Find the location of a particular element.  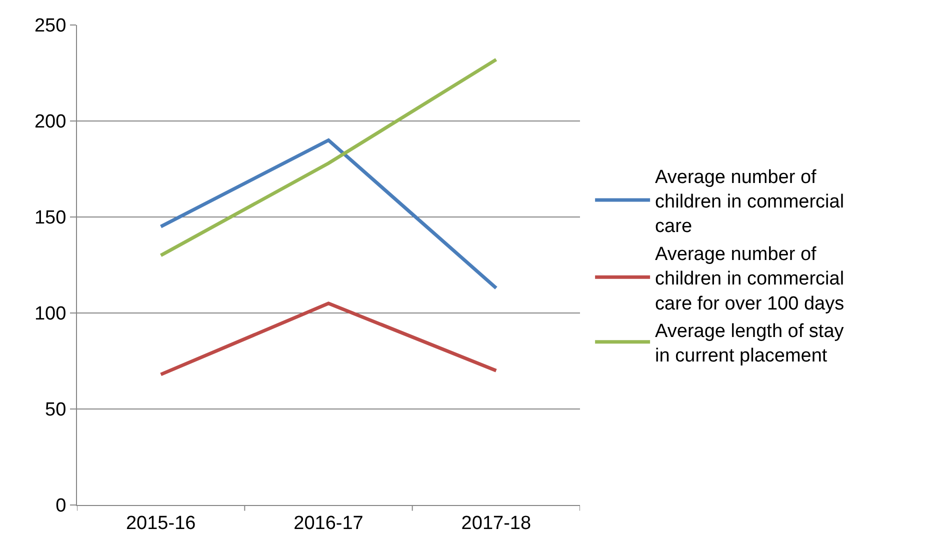

y-tick-label: 100 is located at coordinates (50, 314).